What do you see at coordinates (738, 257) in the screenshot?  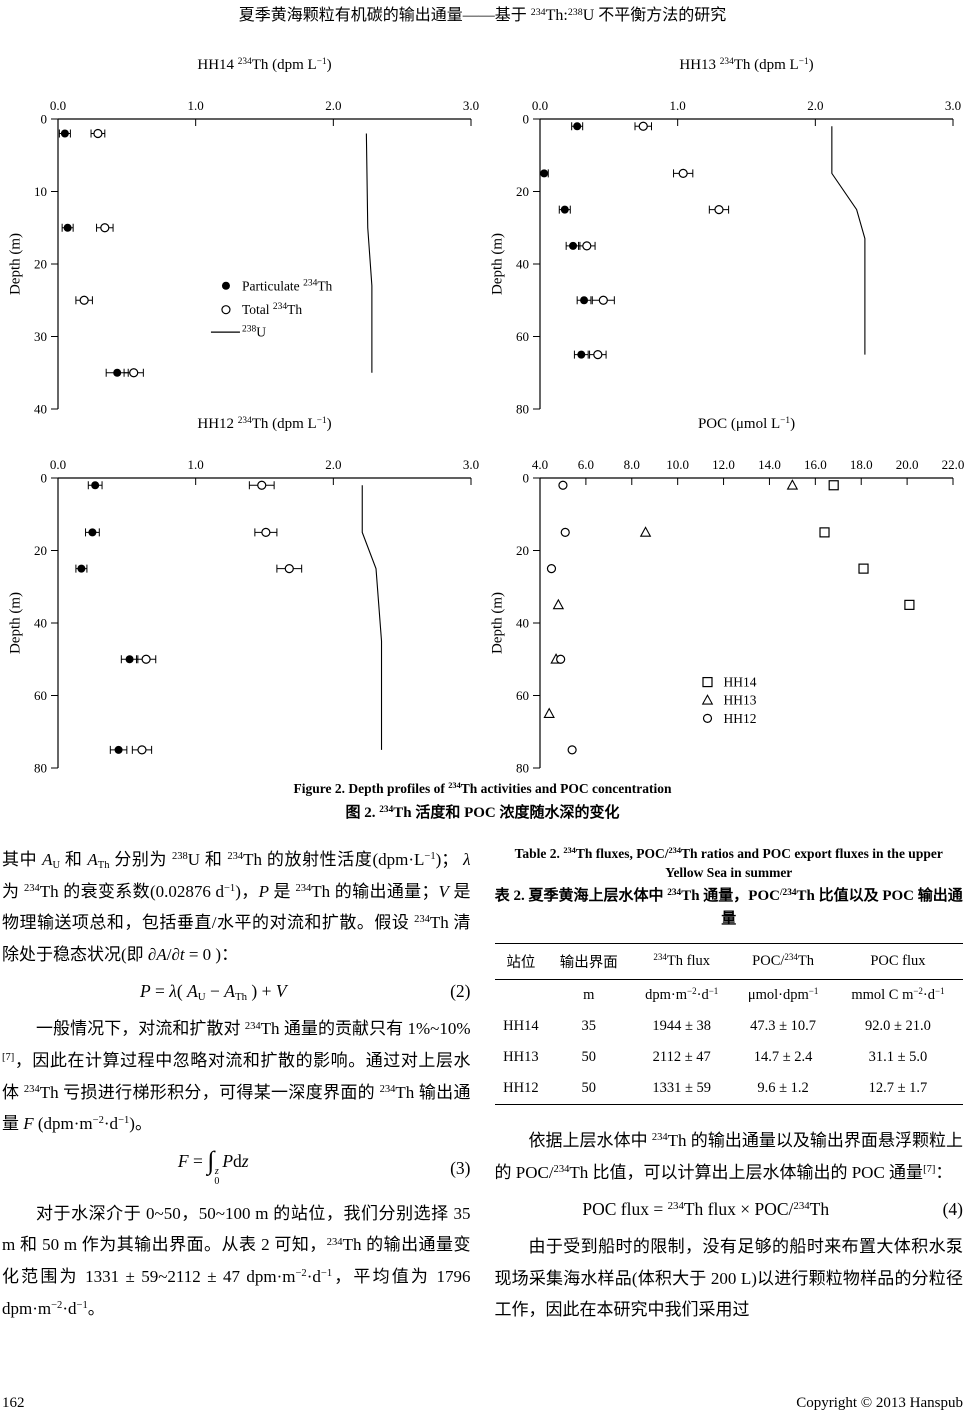 I see `chart-canvas-hh13: 0.0 1.0 2.0 3.0 0 20 40 60 80` at bounding box center [738, 257].